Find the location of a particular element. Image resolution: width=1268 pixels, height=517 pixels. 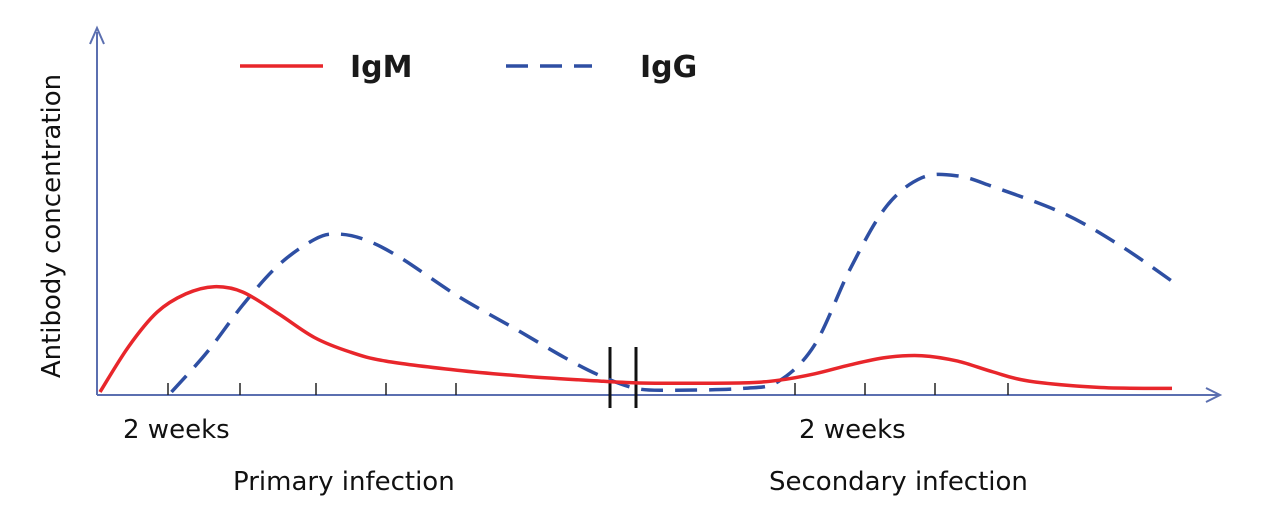

legend-label-igg: IgG is located at coordinates (668, 67).